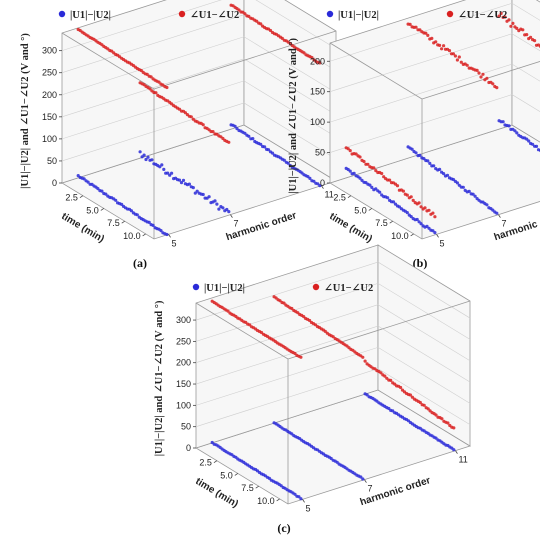 This screenshot has width=540, height=550. I want to click on y-tick-label: 7, so click(503, 224).